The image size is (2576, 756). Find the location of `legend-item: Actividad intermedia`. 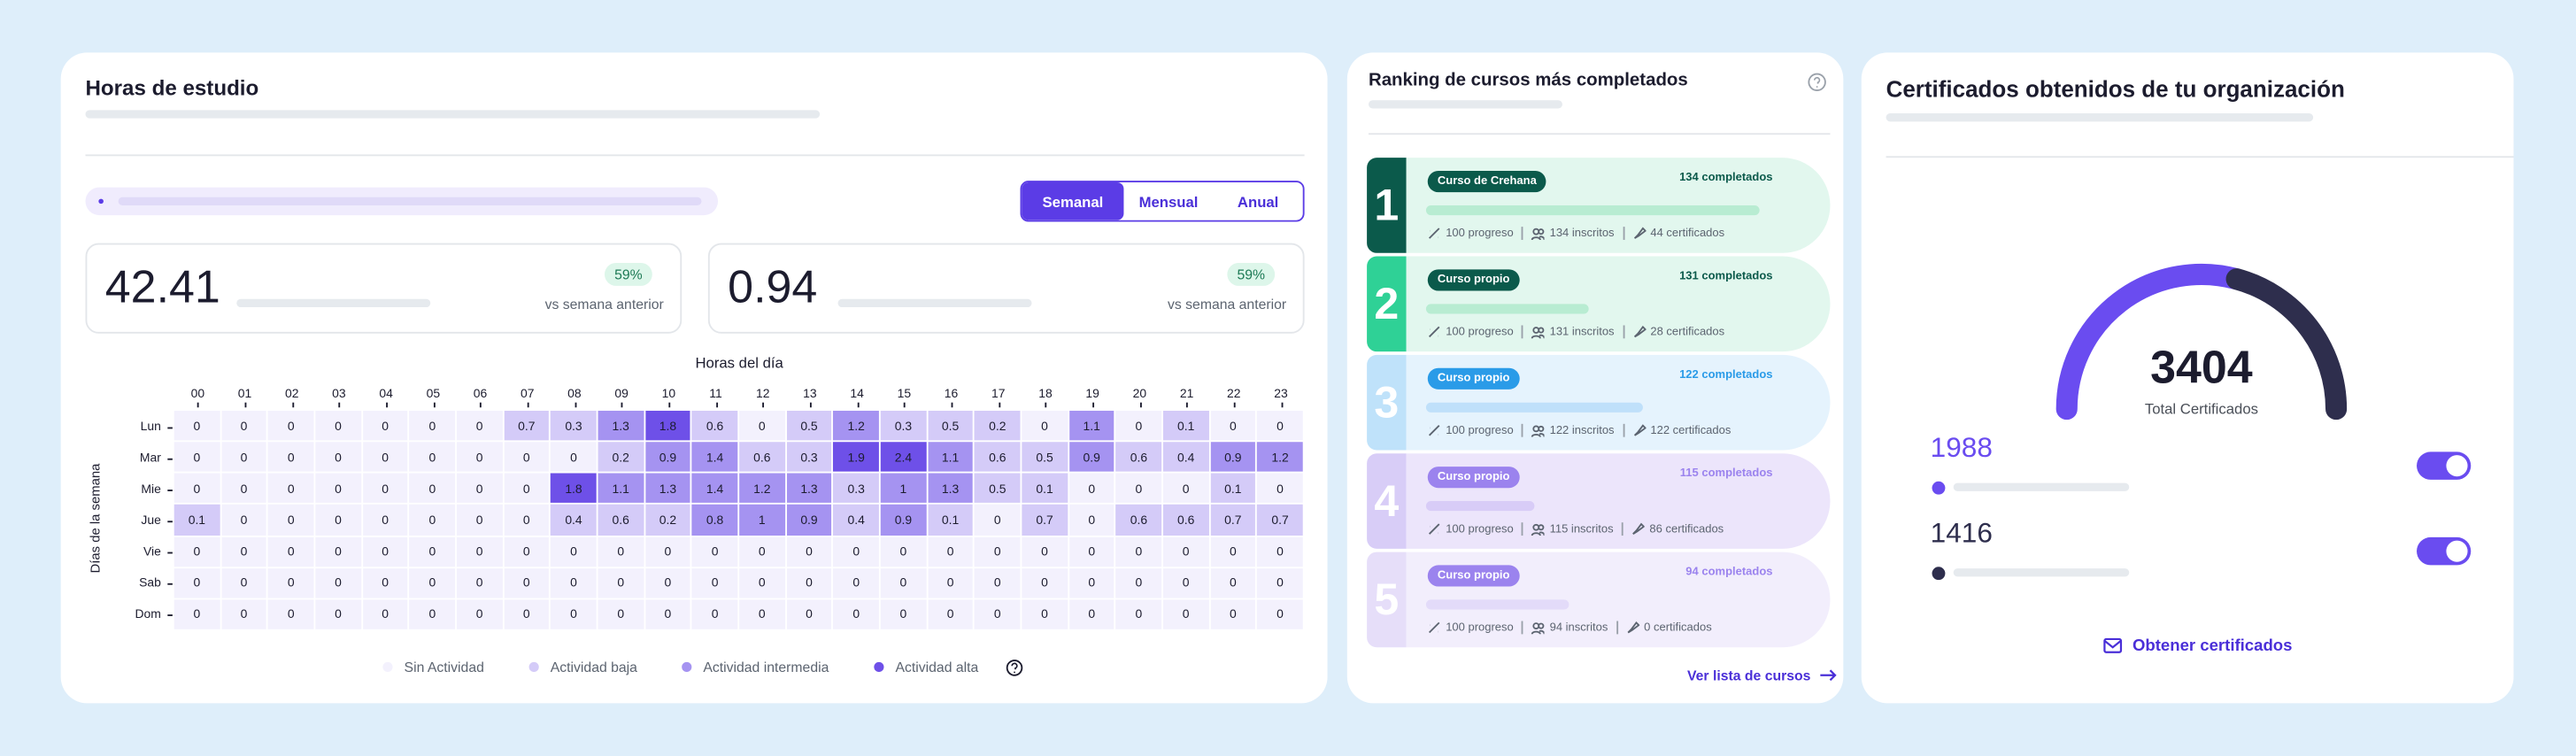

legend-item: Actividad intermedia is located at coordinates (755, 667).